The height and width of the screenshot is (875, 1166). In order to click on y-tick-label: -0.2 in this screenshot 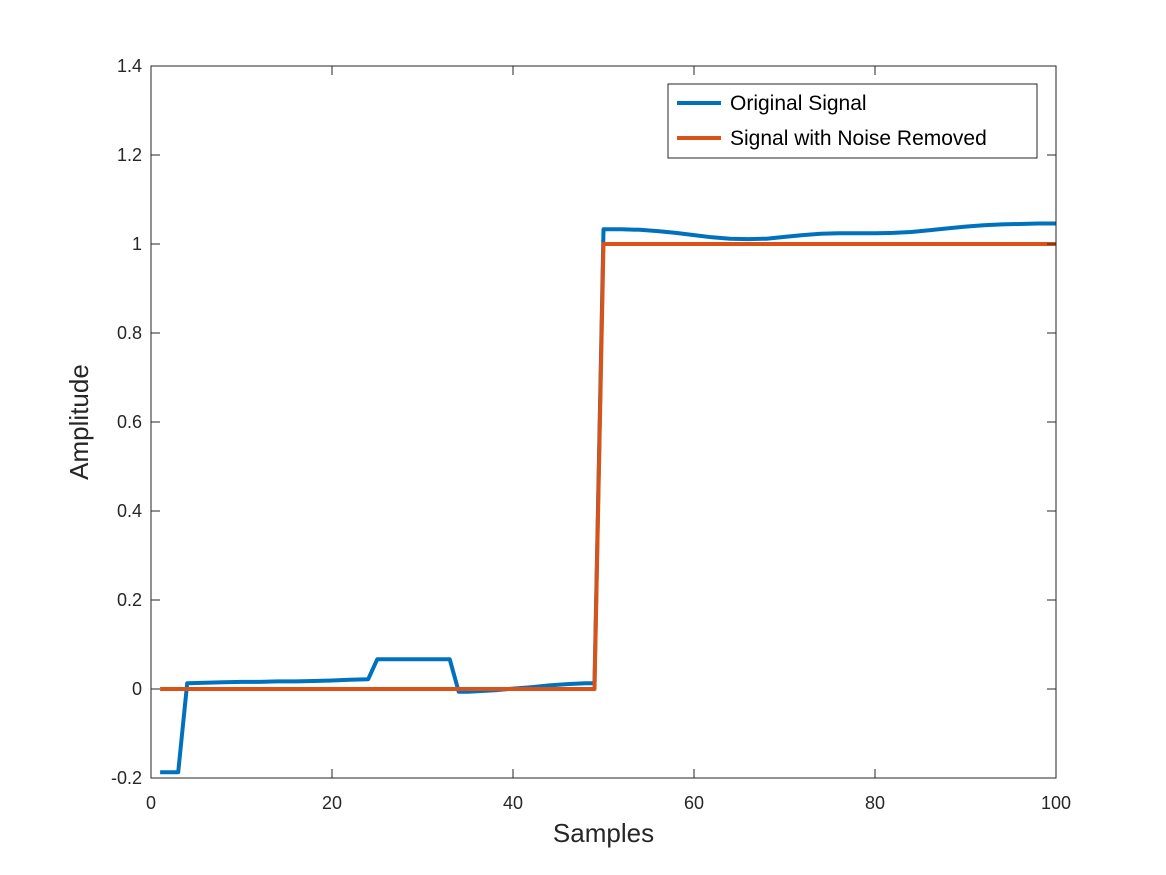, I will do `click(126, 778)`.